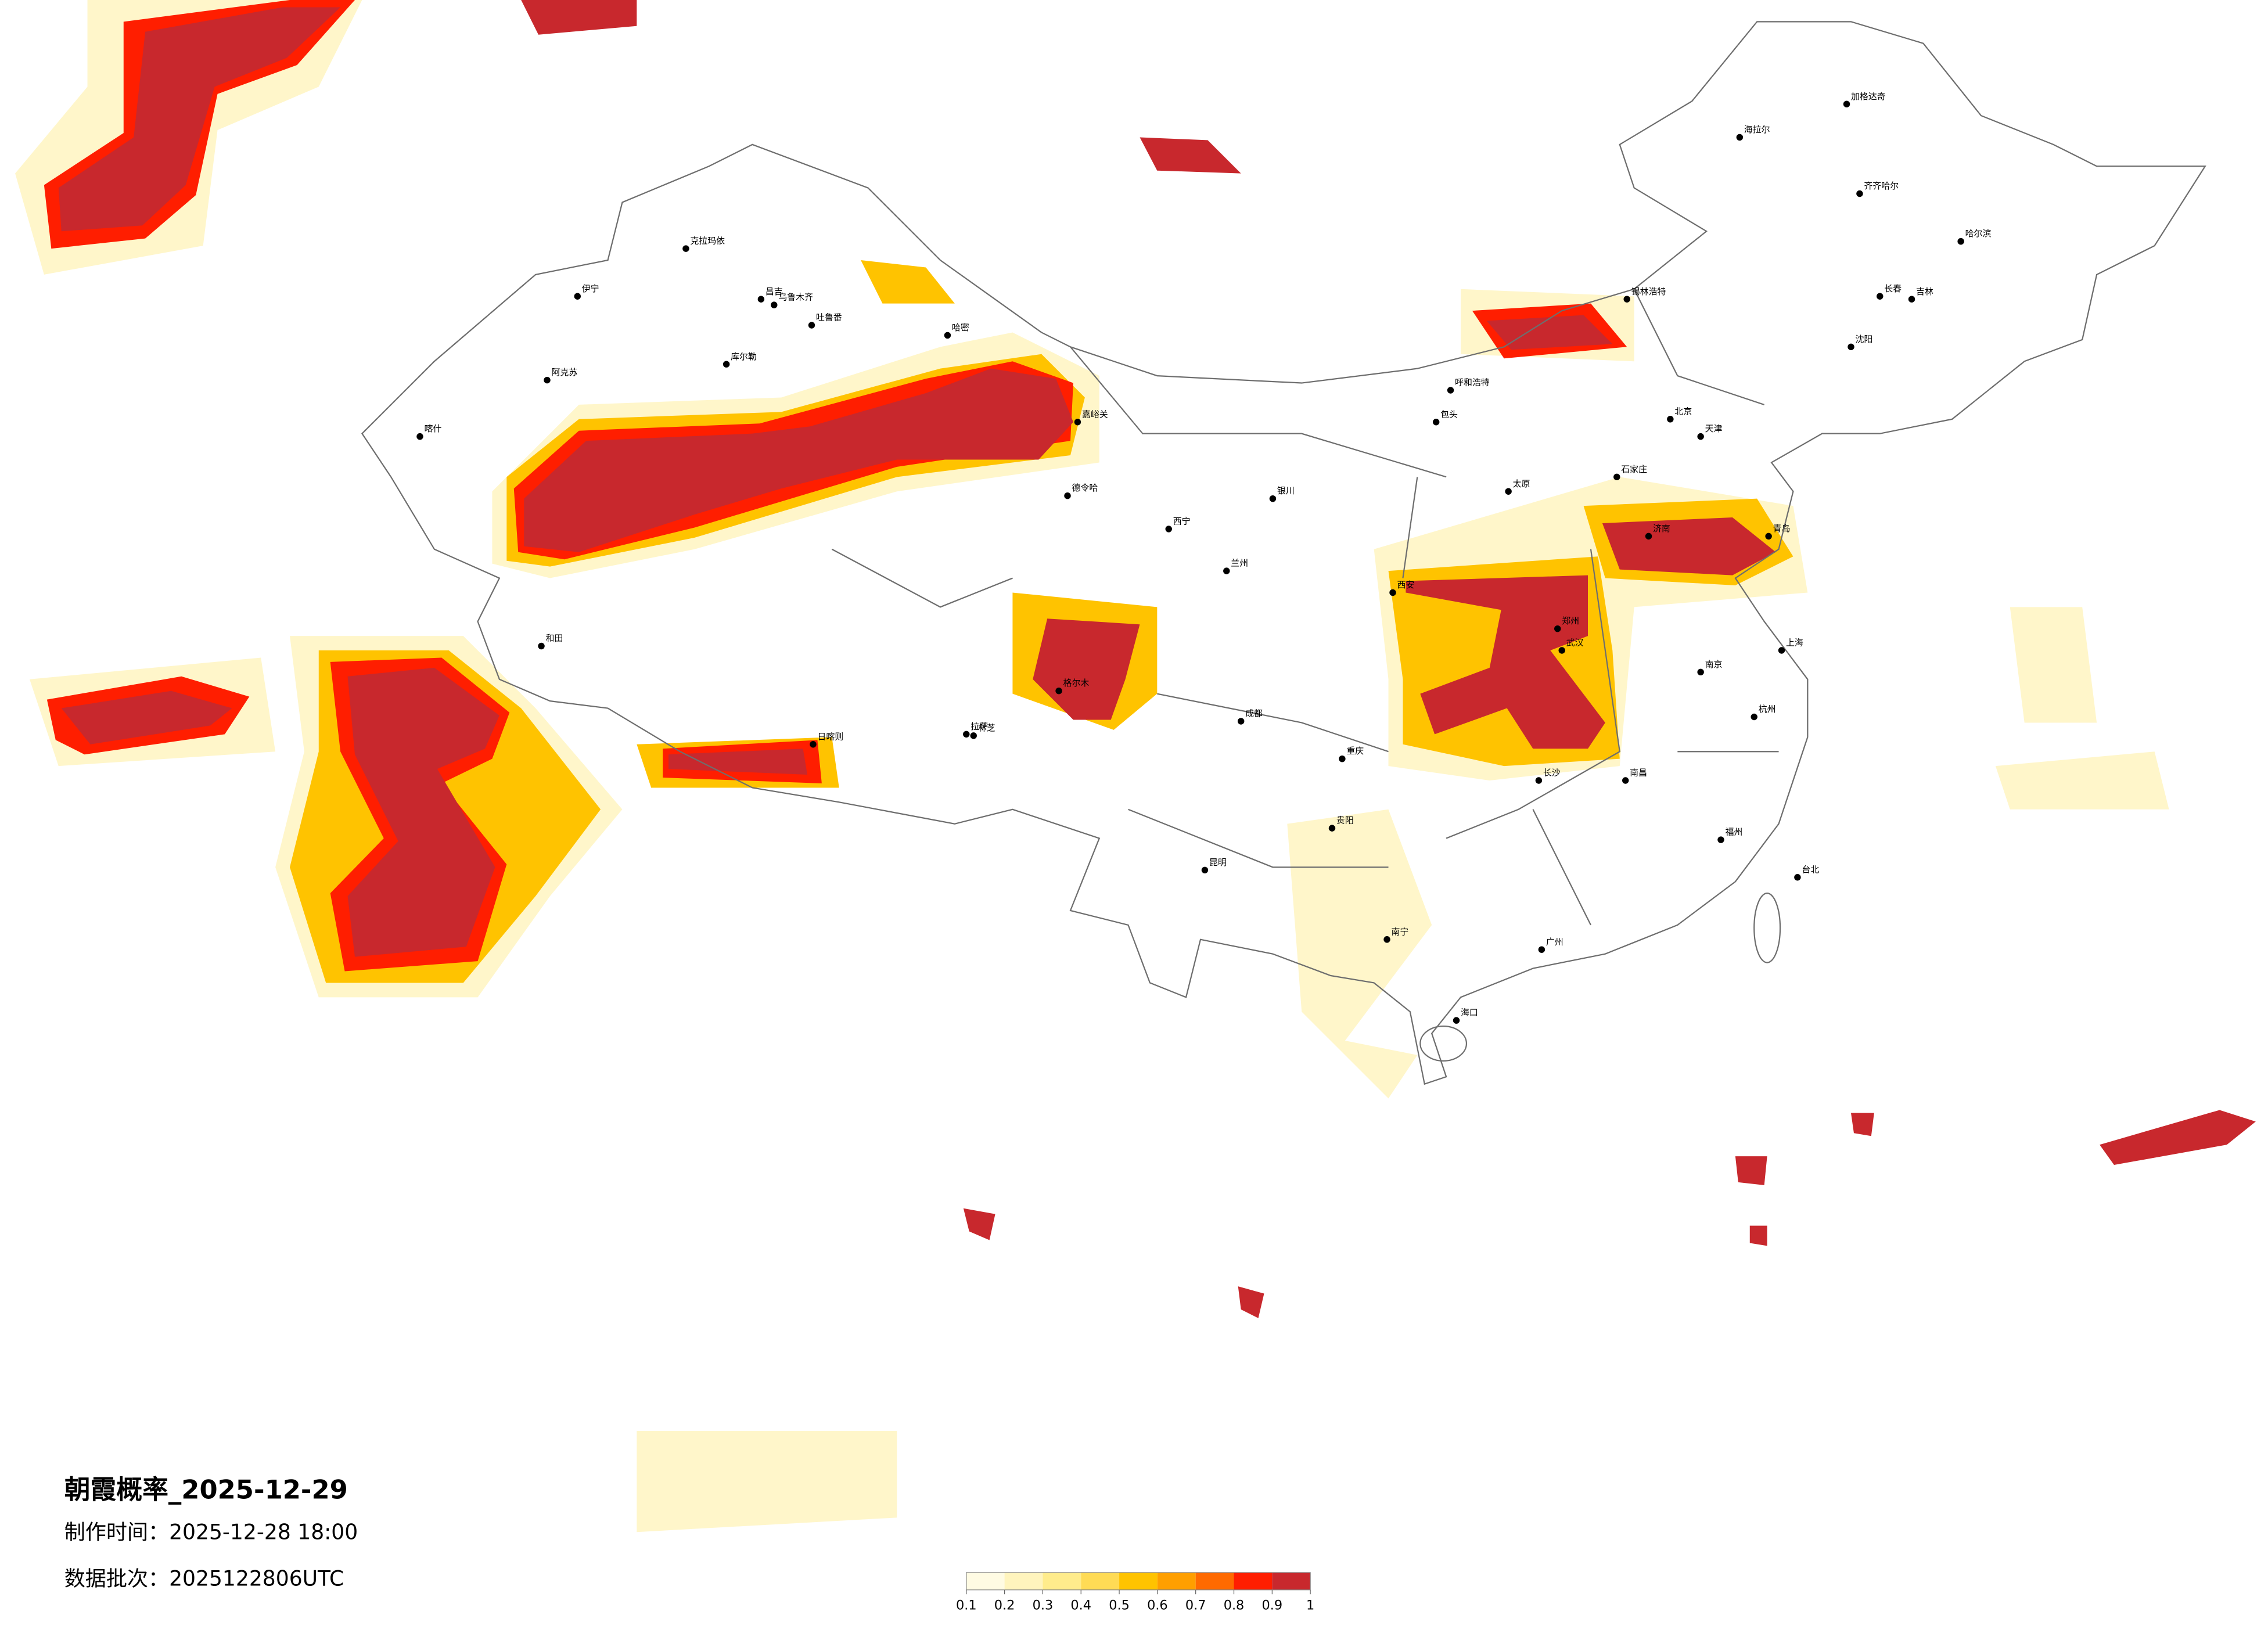  Describe the element at coordinates (1405, 585) in the screenshot. I see `city-label: 西安` at that location.